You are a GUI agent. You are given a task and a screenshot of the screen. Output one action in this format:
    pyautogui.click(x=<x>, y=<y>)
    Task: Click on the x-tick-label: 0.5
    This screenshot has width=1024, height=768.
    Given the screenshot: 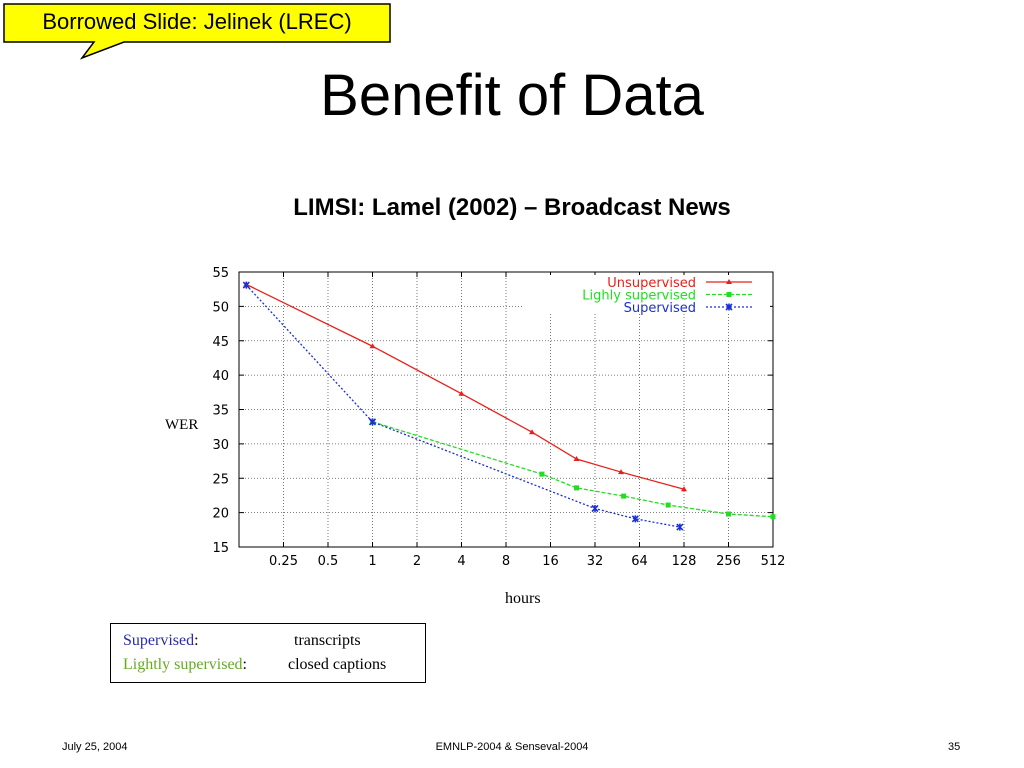 What is the action you would take?
    pyautogui.click(x=328, y=561)
    